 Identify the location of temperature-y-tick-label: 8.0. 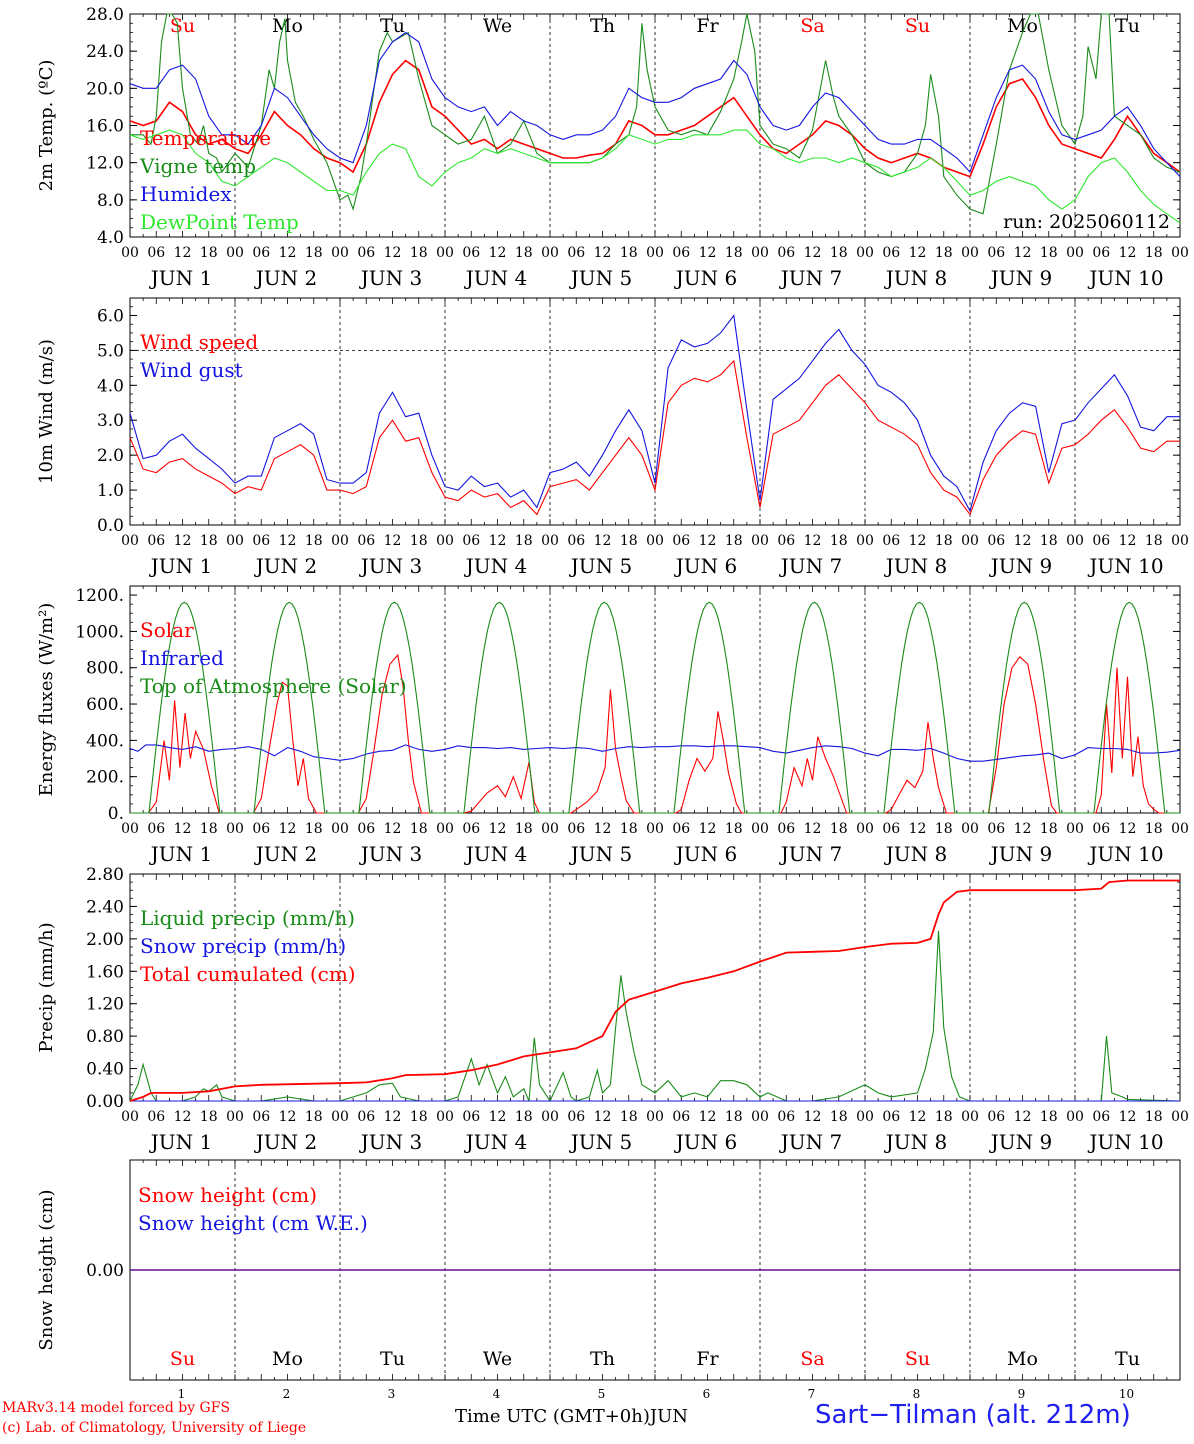
(110, 201).